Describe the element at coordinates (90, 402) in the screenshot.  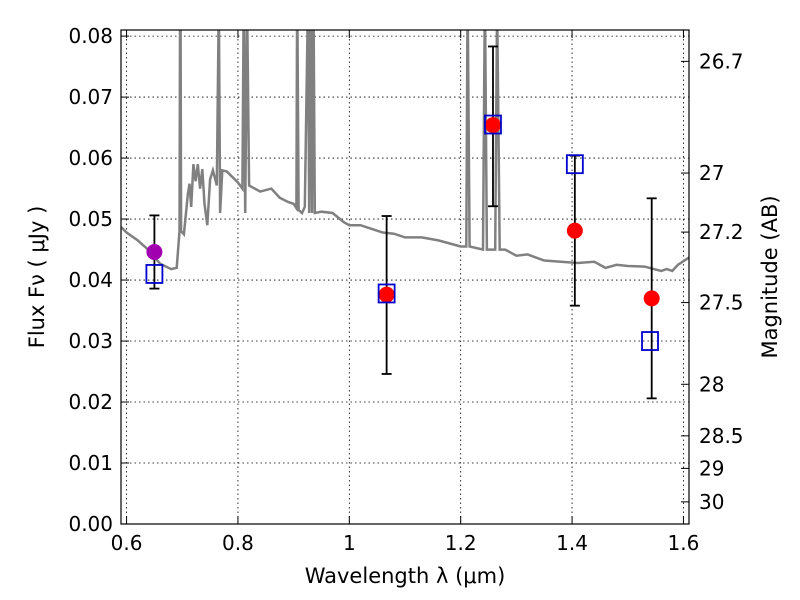
I see `y-tick-label: 0.02` at that location.